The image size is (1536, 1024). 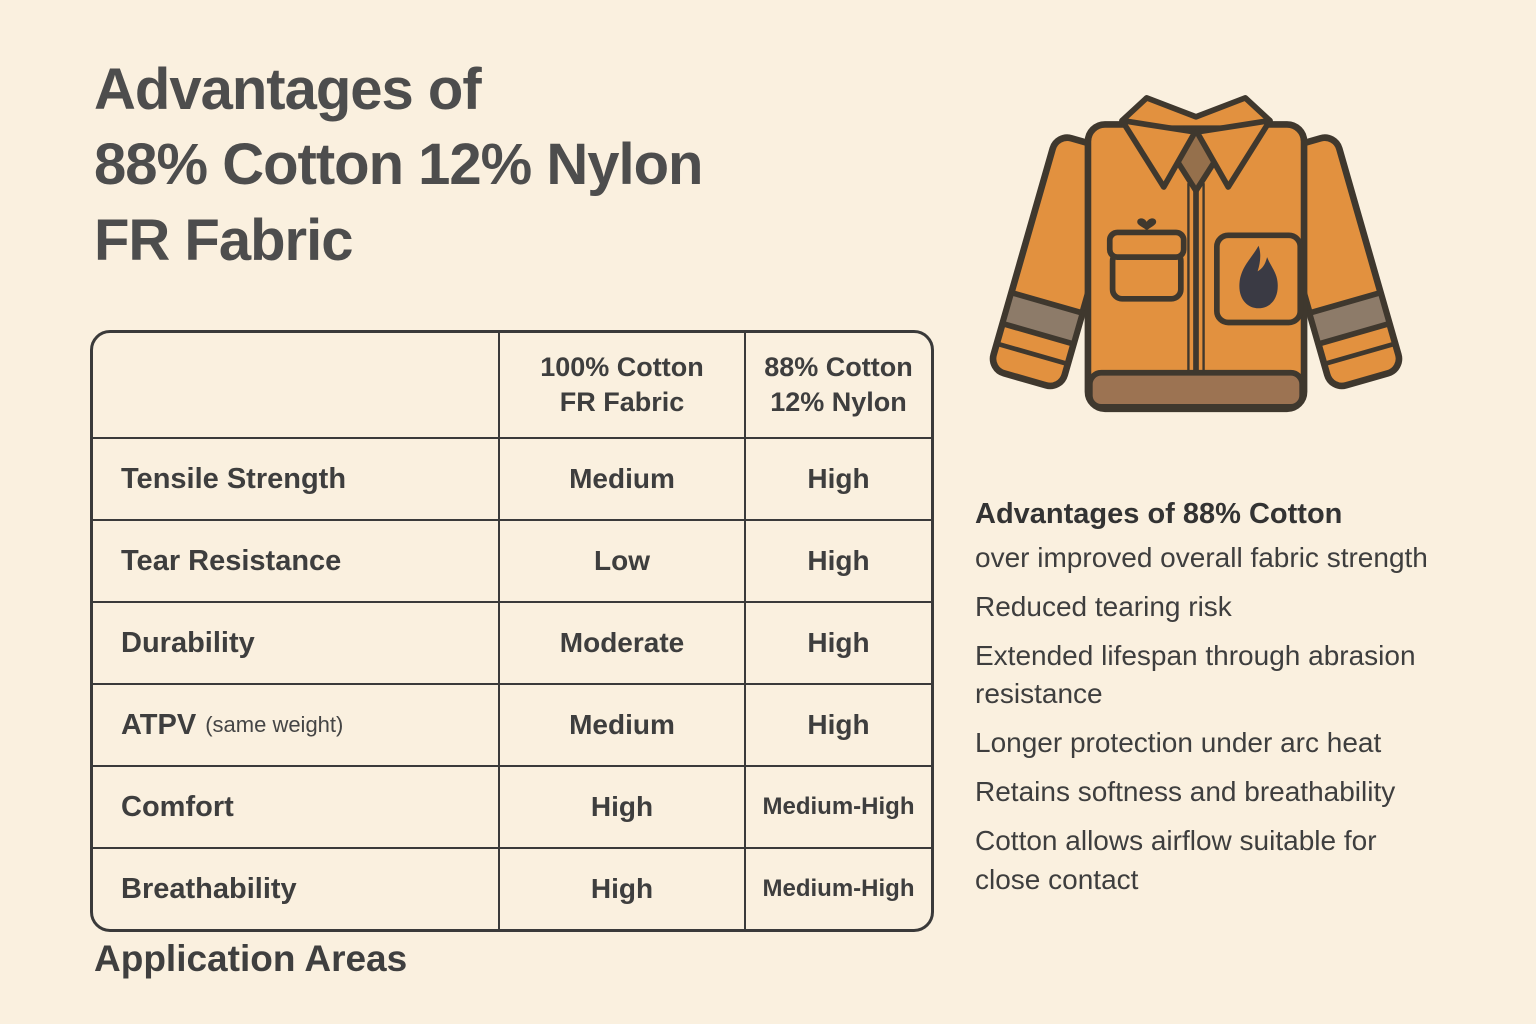 I want to click on advantage-item: Retains softness and breathability, so click(x=1185, y=792).